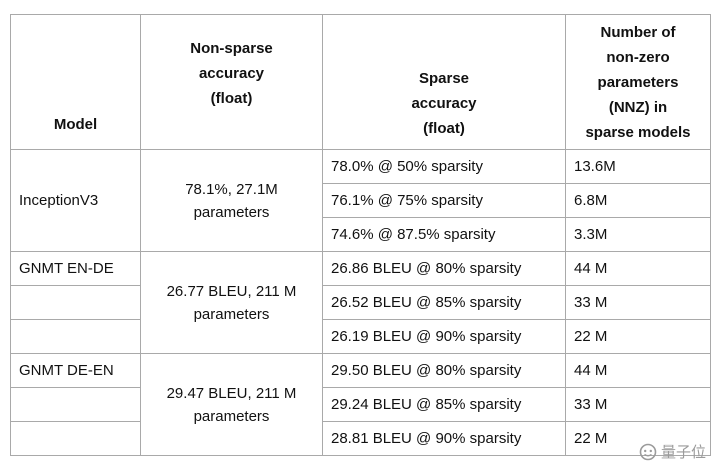 The width and height of the screenshot is (720, 468). Describe the element at coordinates (638, 166) in the screenshot. I see `nnz-cell: 13.6M` at that location.